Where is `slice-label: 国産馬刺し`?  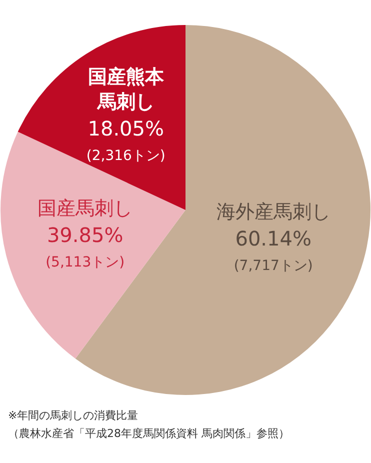
slice-label: 国産馬刺し is located at coordinates (85, 208).